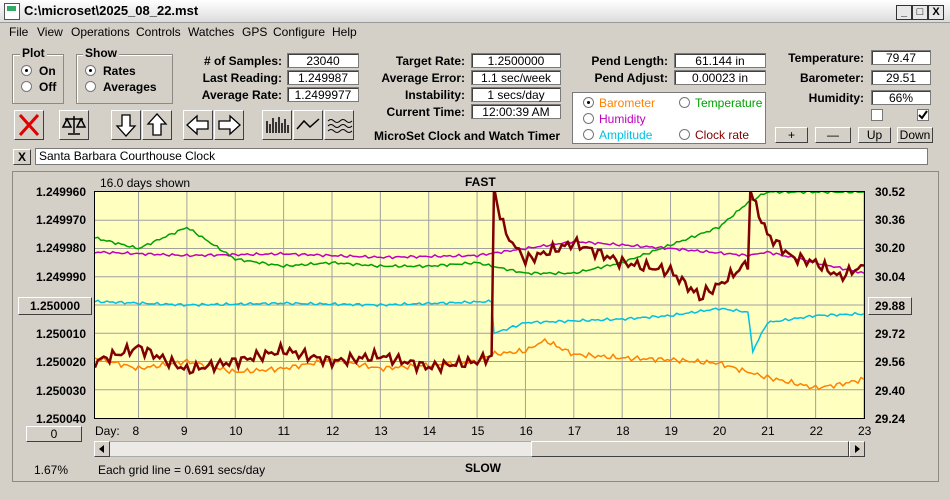  Describe the element at coordinates (857, 449) in the screenshot. I see `scroll-right-button` at that location.